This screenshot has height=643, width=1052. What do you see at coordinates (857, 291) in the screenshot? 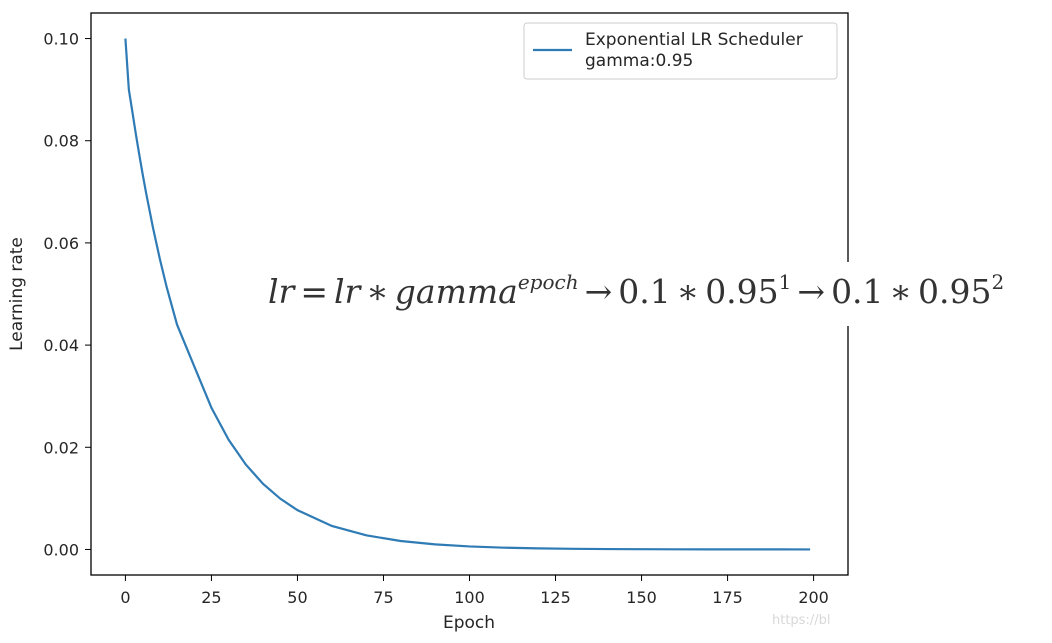
I see `formula-step2-coeff: 0.1` at bounding box center [857, 291].